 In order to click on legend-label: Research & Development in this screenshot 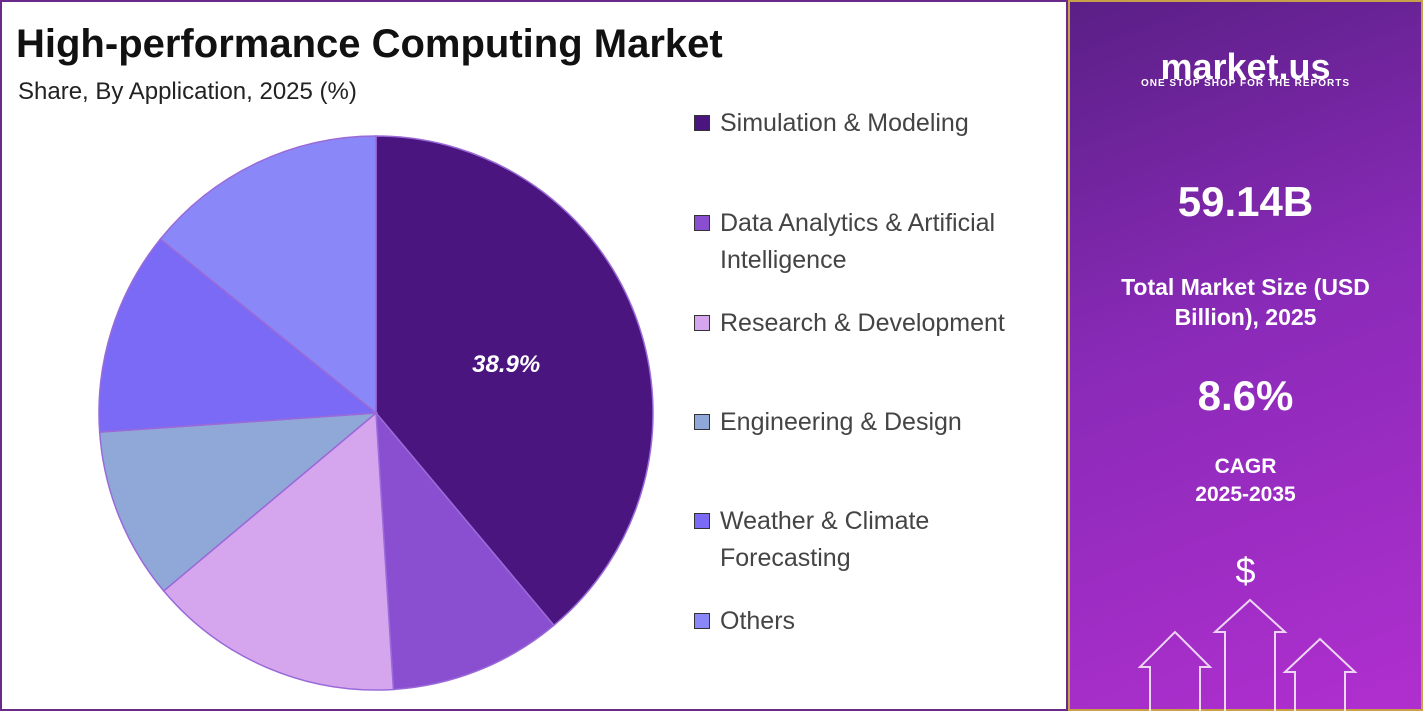, I will do `click(862, 323)`.